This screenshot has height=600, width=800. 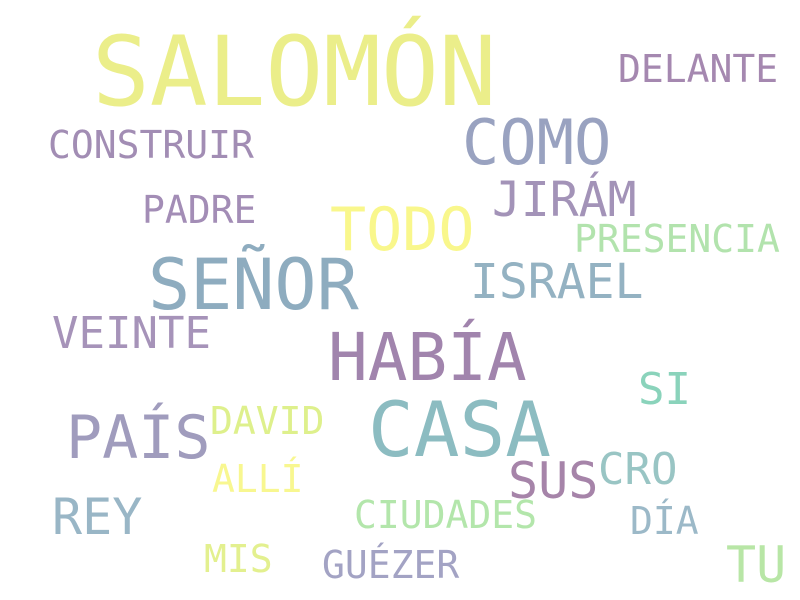 I want to click on word-alli: ALLÍ, so click(x=258, y=479).